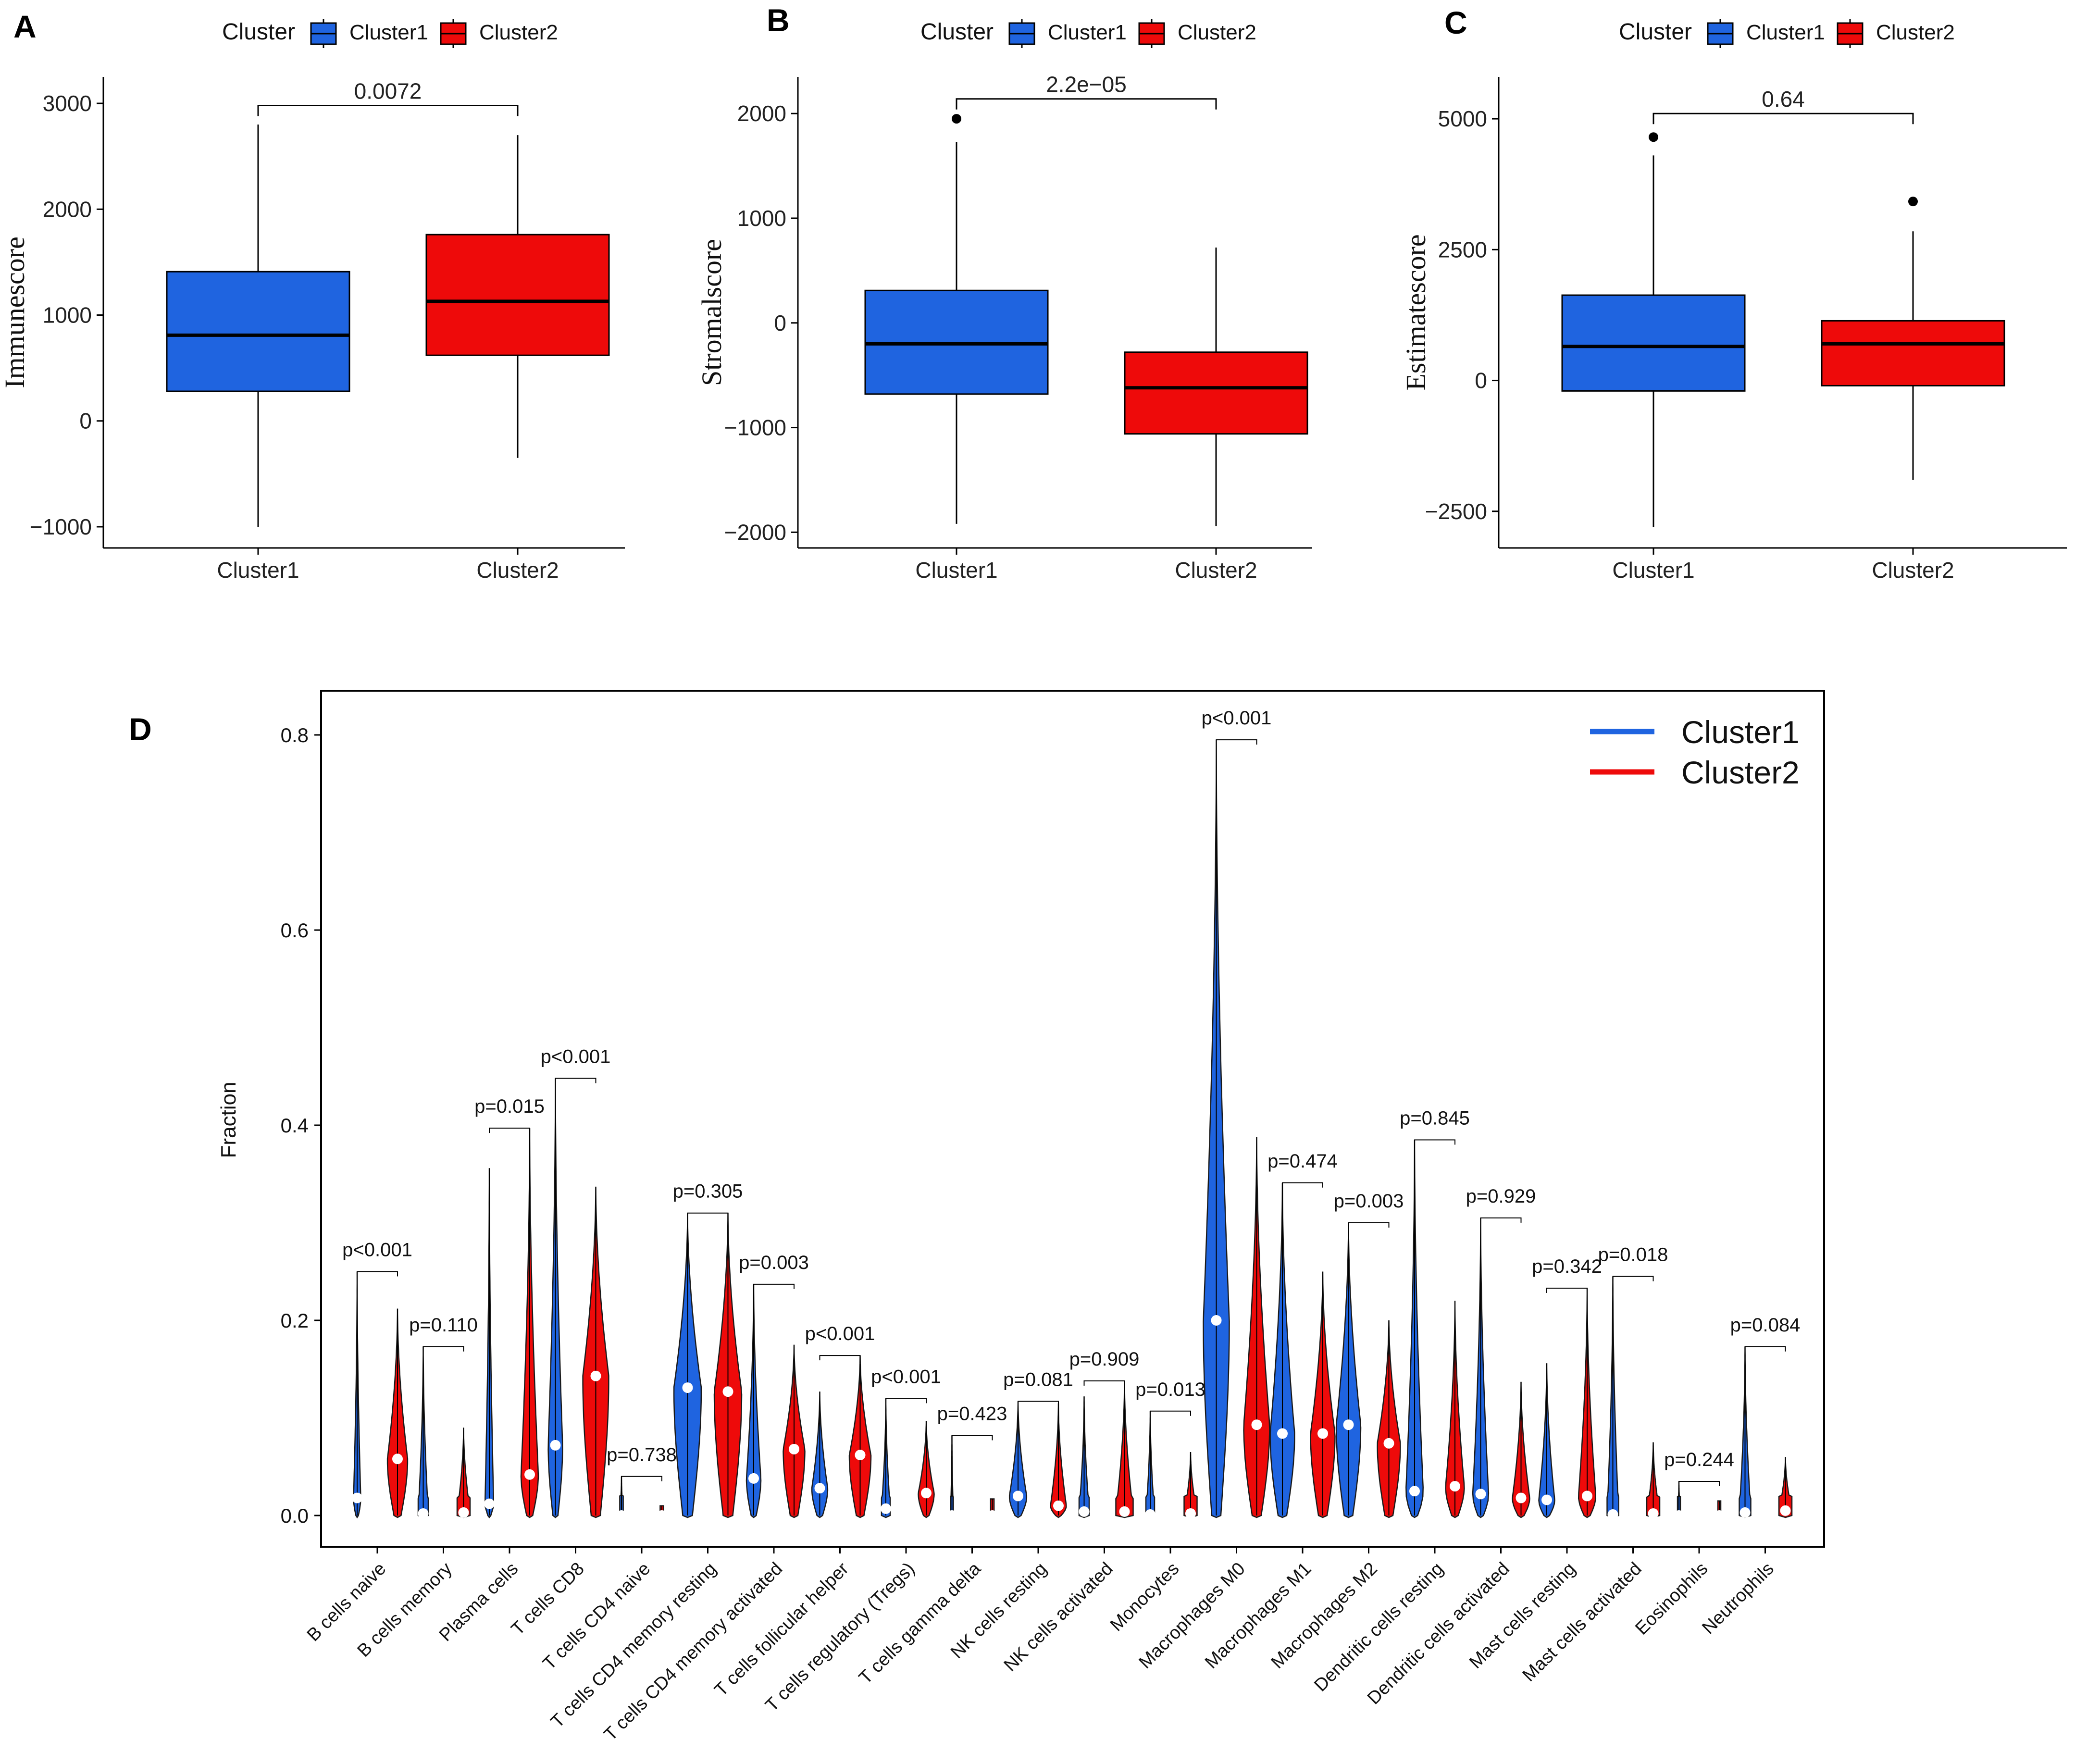 This screenshot has height=1764, width=2075. What do you see at coordinates (1197, 33) in the screenshot?
I see `legend-key-cluster2: Cluster2` at bounding box center [1197, 33].